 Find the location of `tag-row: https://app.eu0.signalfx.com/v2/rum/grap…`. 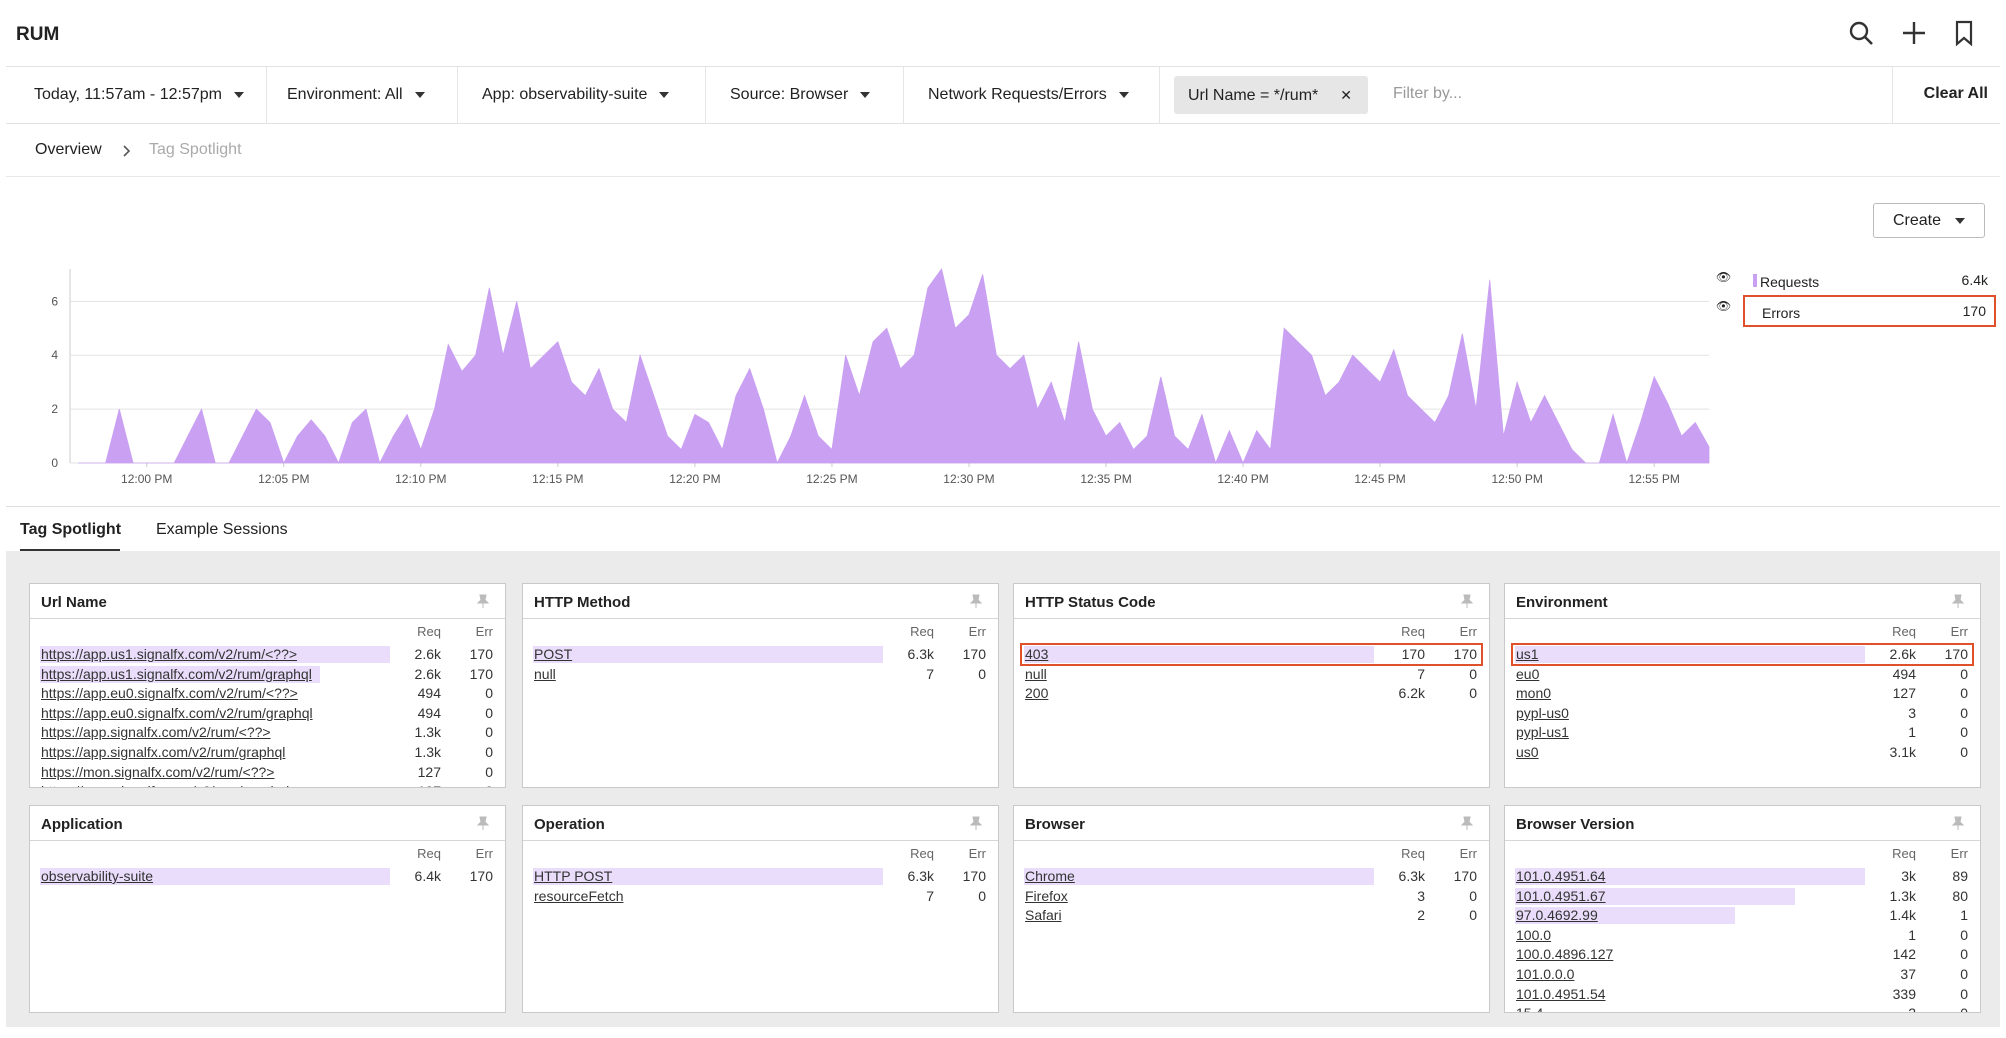

tag-row: https://app.eu0.signalfx.com/v2/rum/grap… is located at coordinates (267, 713).